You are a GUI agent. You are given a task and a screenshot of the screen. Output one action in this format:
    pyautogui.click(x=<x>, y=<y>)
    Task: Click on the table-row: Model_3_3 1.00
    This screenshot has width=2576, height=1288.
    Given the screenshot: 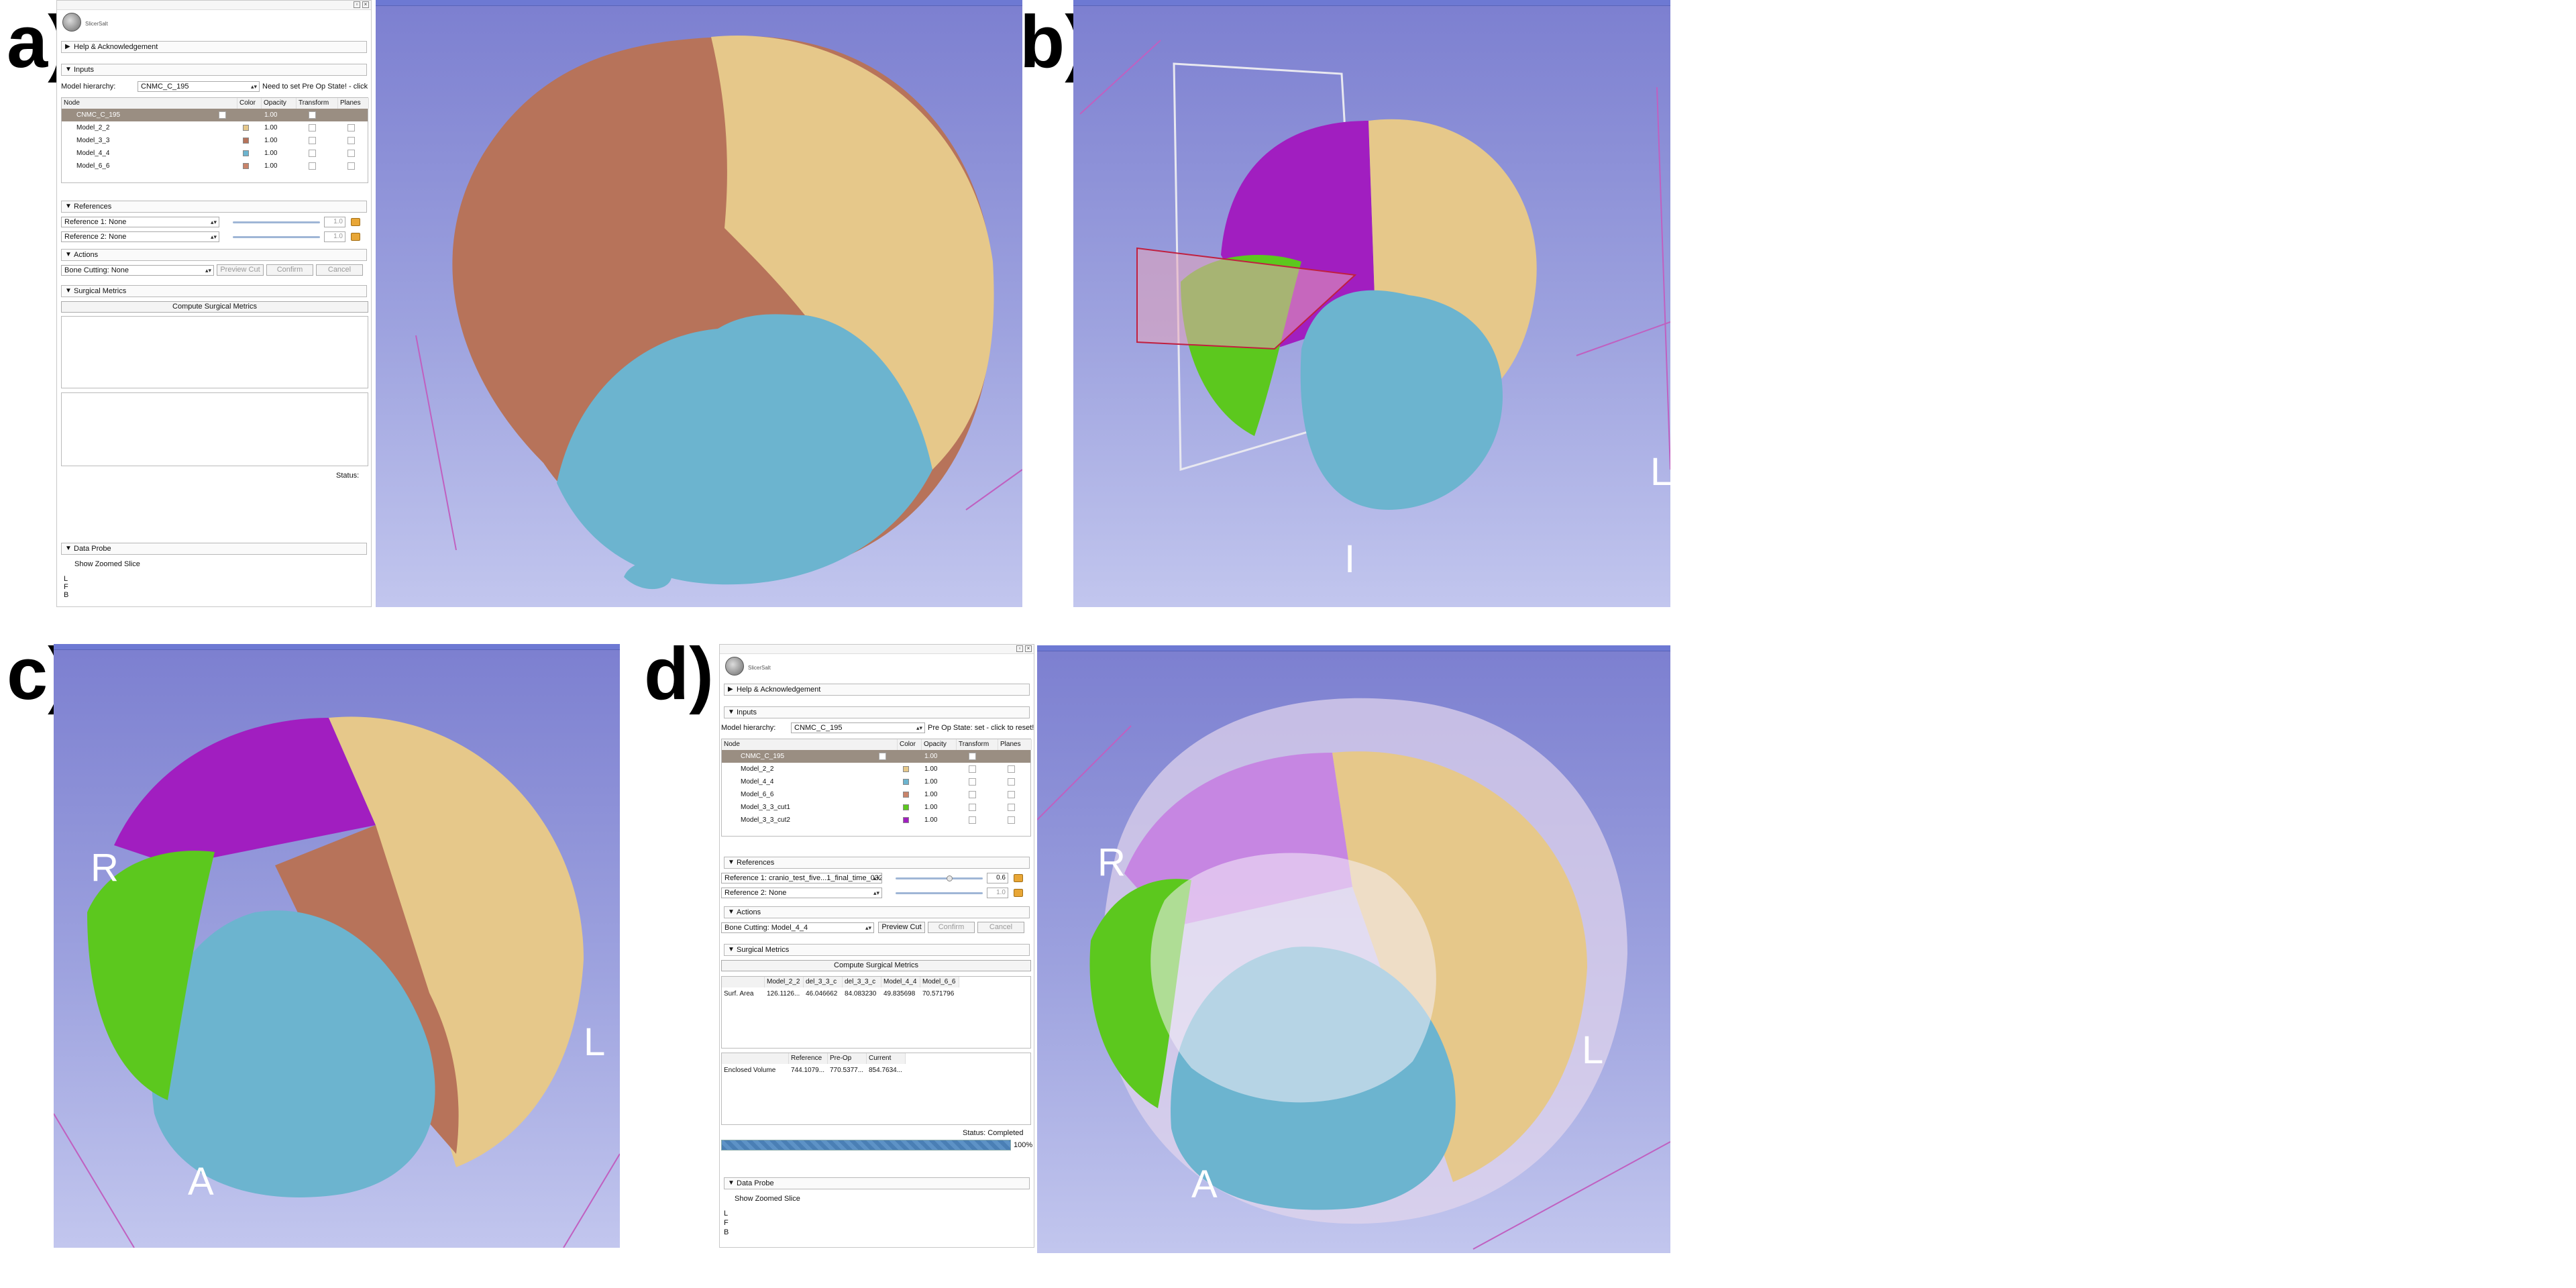 What is the action you would take?
    pyautogui.click(x=215, y=140)
    